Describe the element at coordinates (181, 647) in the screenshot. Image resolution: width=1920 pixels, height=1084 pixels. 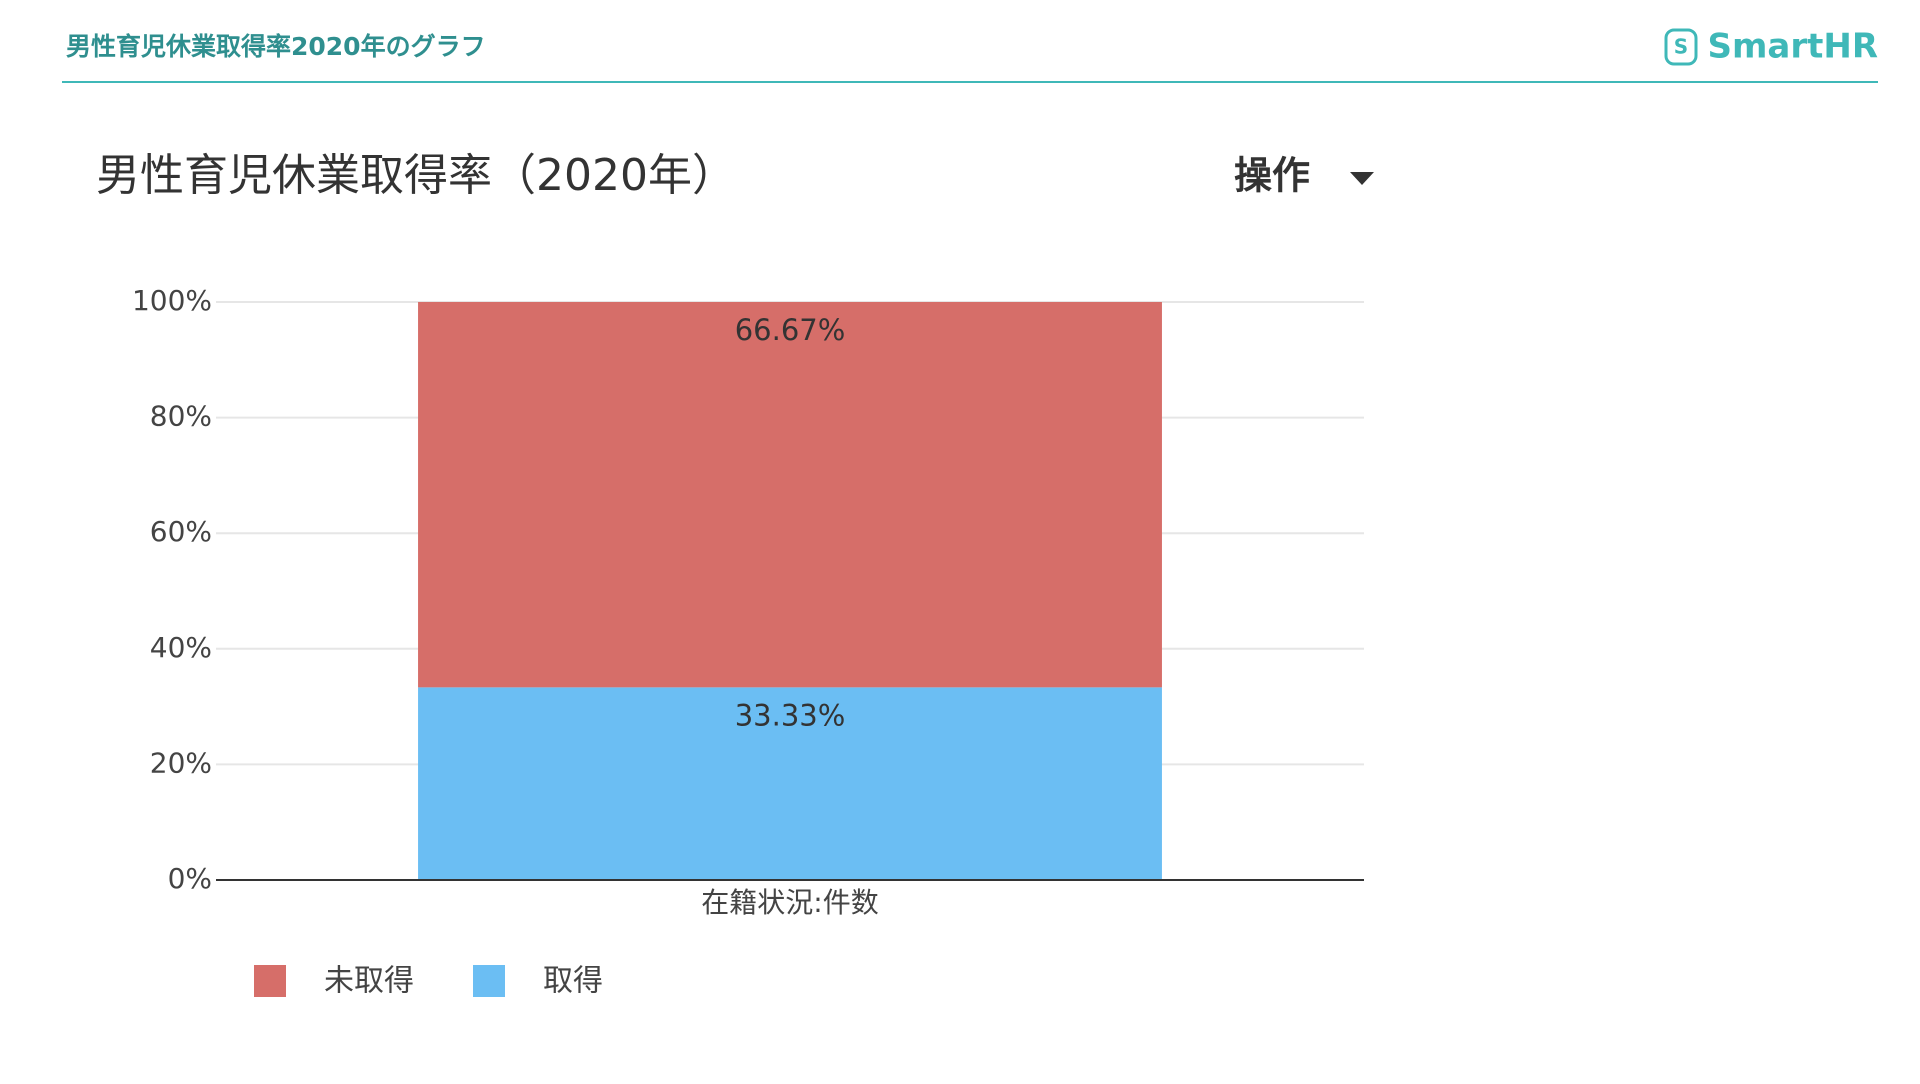
I see `y-tick-label: 40%` at that location.